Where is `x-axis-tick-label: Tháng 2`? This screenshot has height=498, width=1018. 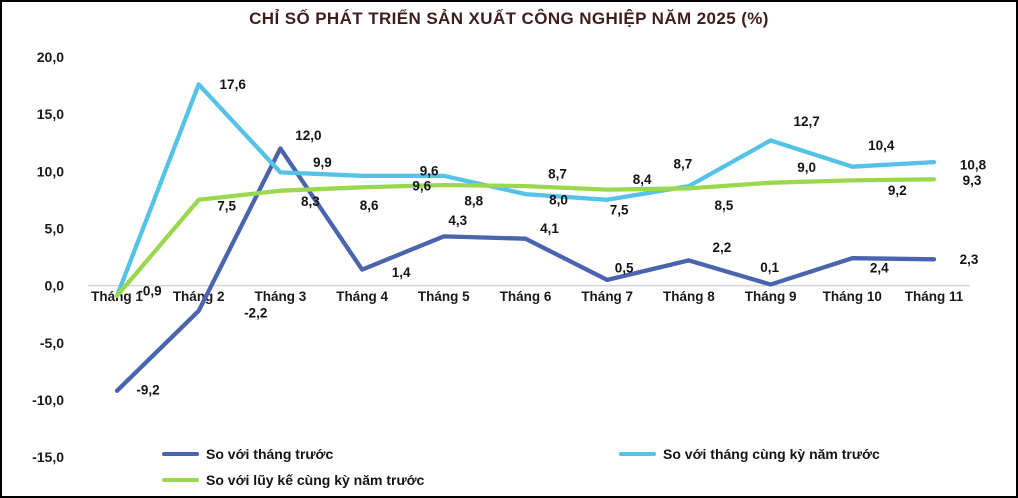
x-axis-tick-label: Tháng 2 is located at coordinates (199, 296).